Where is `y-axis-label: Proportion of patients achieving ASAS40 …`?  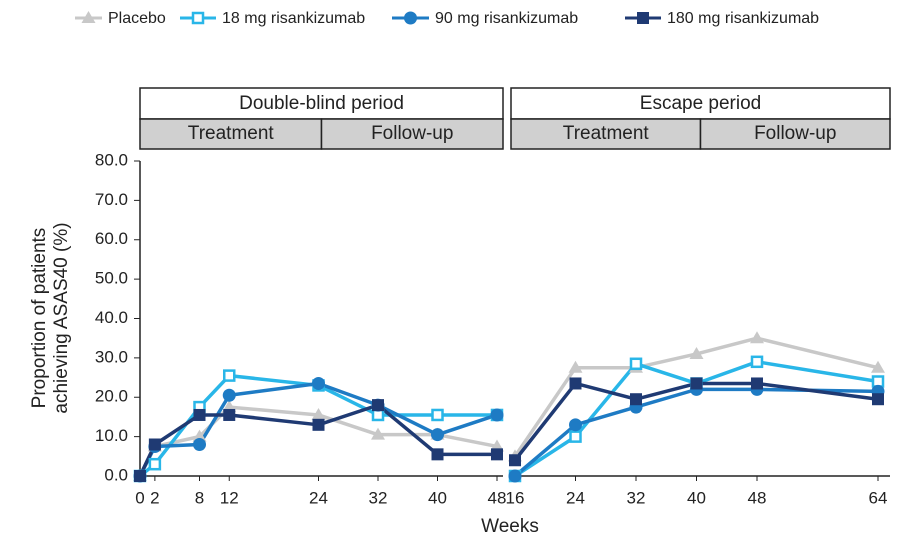
y-axis-label: Proportion of patients achieving ASAS40 … is located at coordinates (50, 317).